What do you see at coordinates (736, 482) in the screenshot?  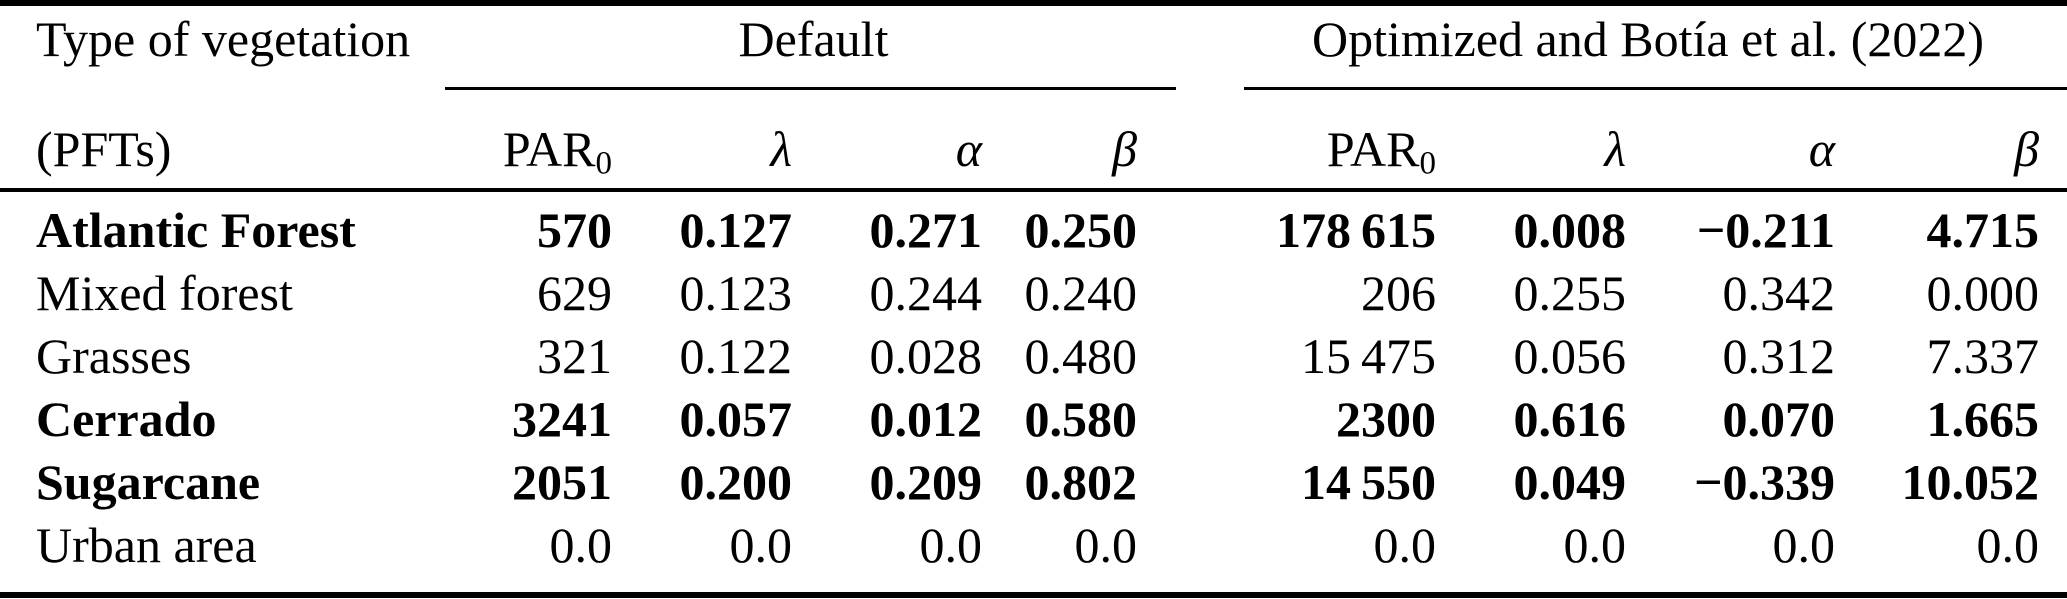 I see `cell-default-lambda: 0.200` at bounding box center [736, 482].